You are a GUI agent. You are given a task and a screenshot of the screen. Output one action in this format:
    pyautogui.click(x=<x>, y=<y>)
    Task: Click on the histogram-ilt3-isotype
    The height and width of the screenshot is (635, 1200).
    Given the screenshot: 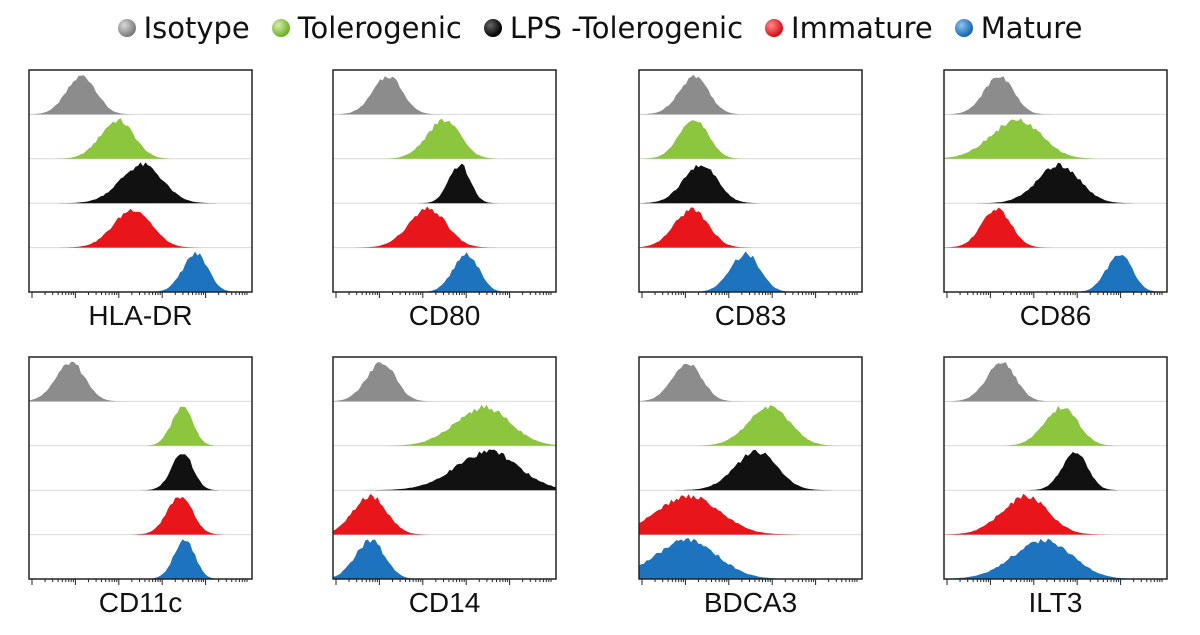 What is the action you would take?
    pyautogui.click(x=1055, y=382)
    